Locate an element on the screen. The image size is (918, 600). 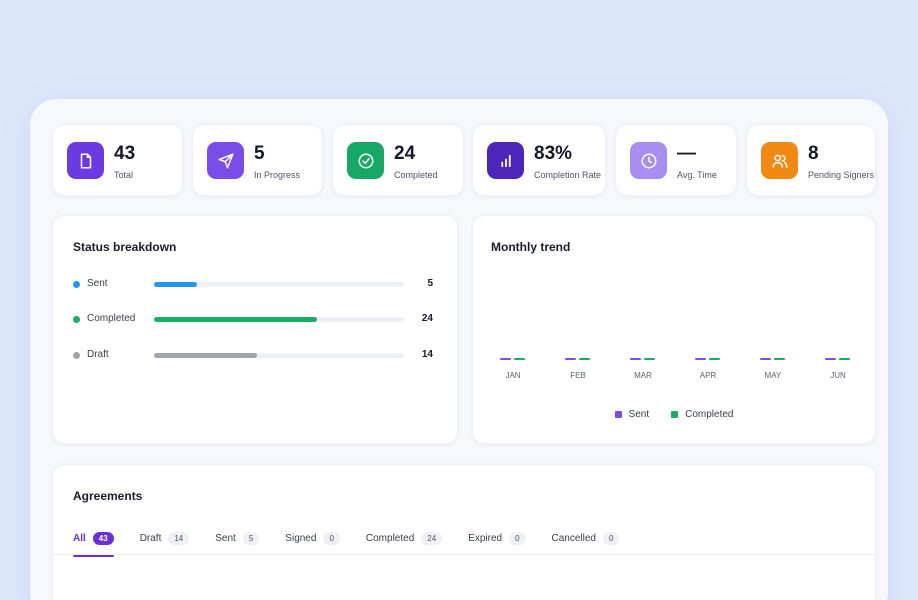
clock-icon is located at coordinates (648, 160).